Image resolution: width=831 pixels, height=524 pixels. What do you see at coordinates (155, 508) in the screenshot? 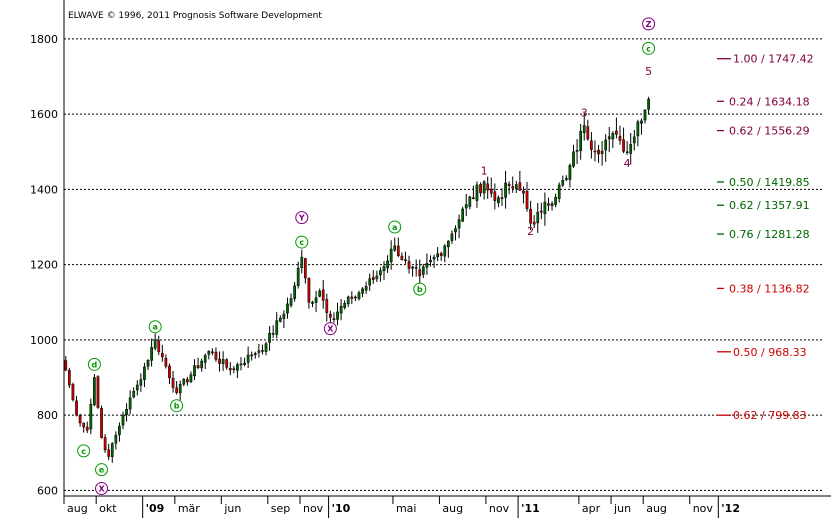
I see `x-tick-label: '09` at bounding box center [155, 508].